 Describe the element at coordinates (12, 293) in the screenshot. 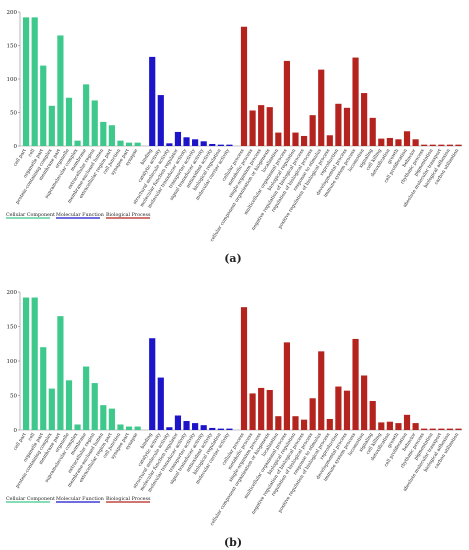

I see `y-tick-label: 200` at that location.